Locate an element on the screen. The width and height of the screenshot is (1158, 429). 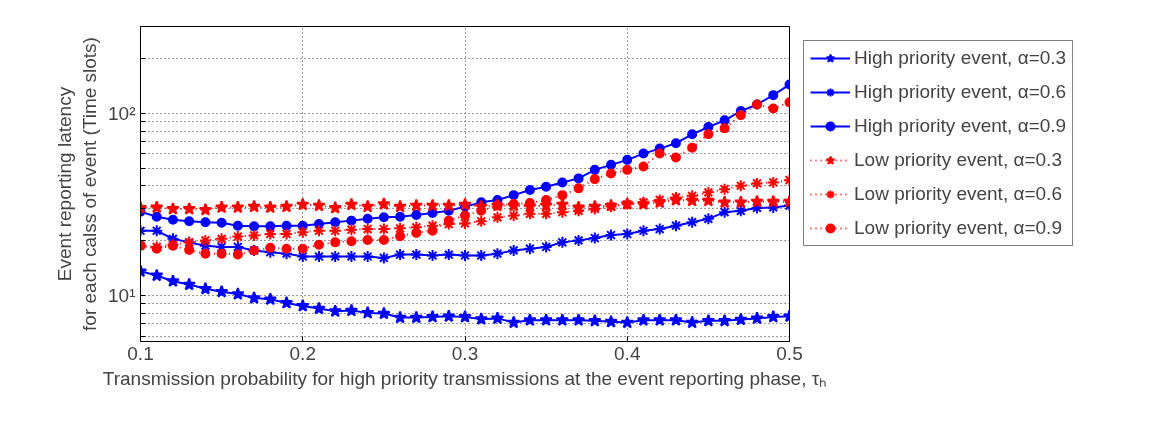
x-tick-label: 0.3 is located at coordinates (465, 353).